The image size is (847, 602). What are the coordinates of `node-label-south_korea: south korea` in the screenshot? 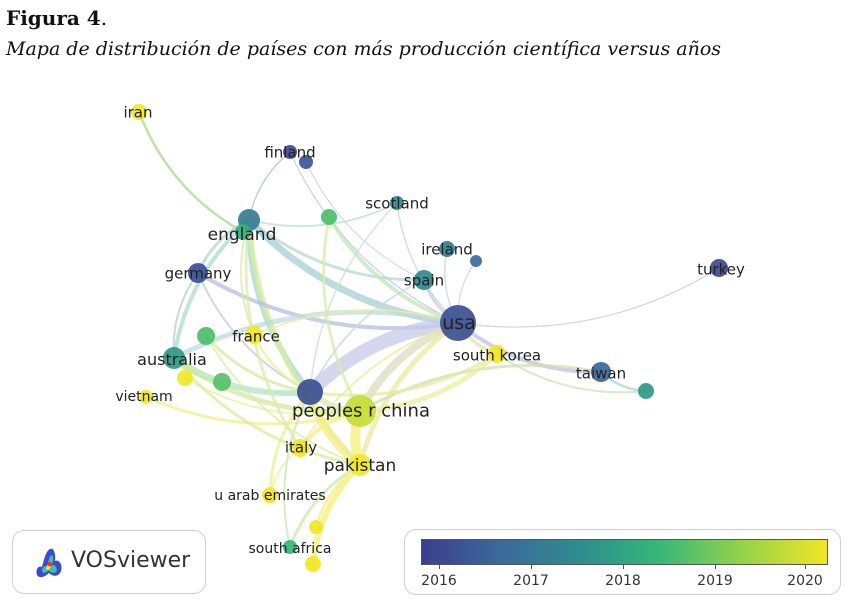 It's located at (497, 355).